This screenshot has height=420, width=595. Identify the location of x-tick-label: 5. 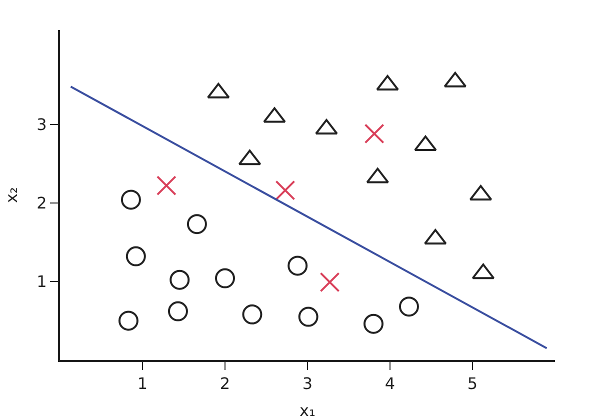
(472, 384).